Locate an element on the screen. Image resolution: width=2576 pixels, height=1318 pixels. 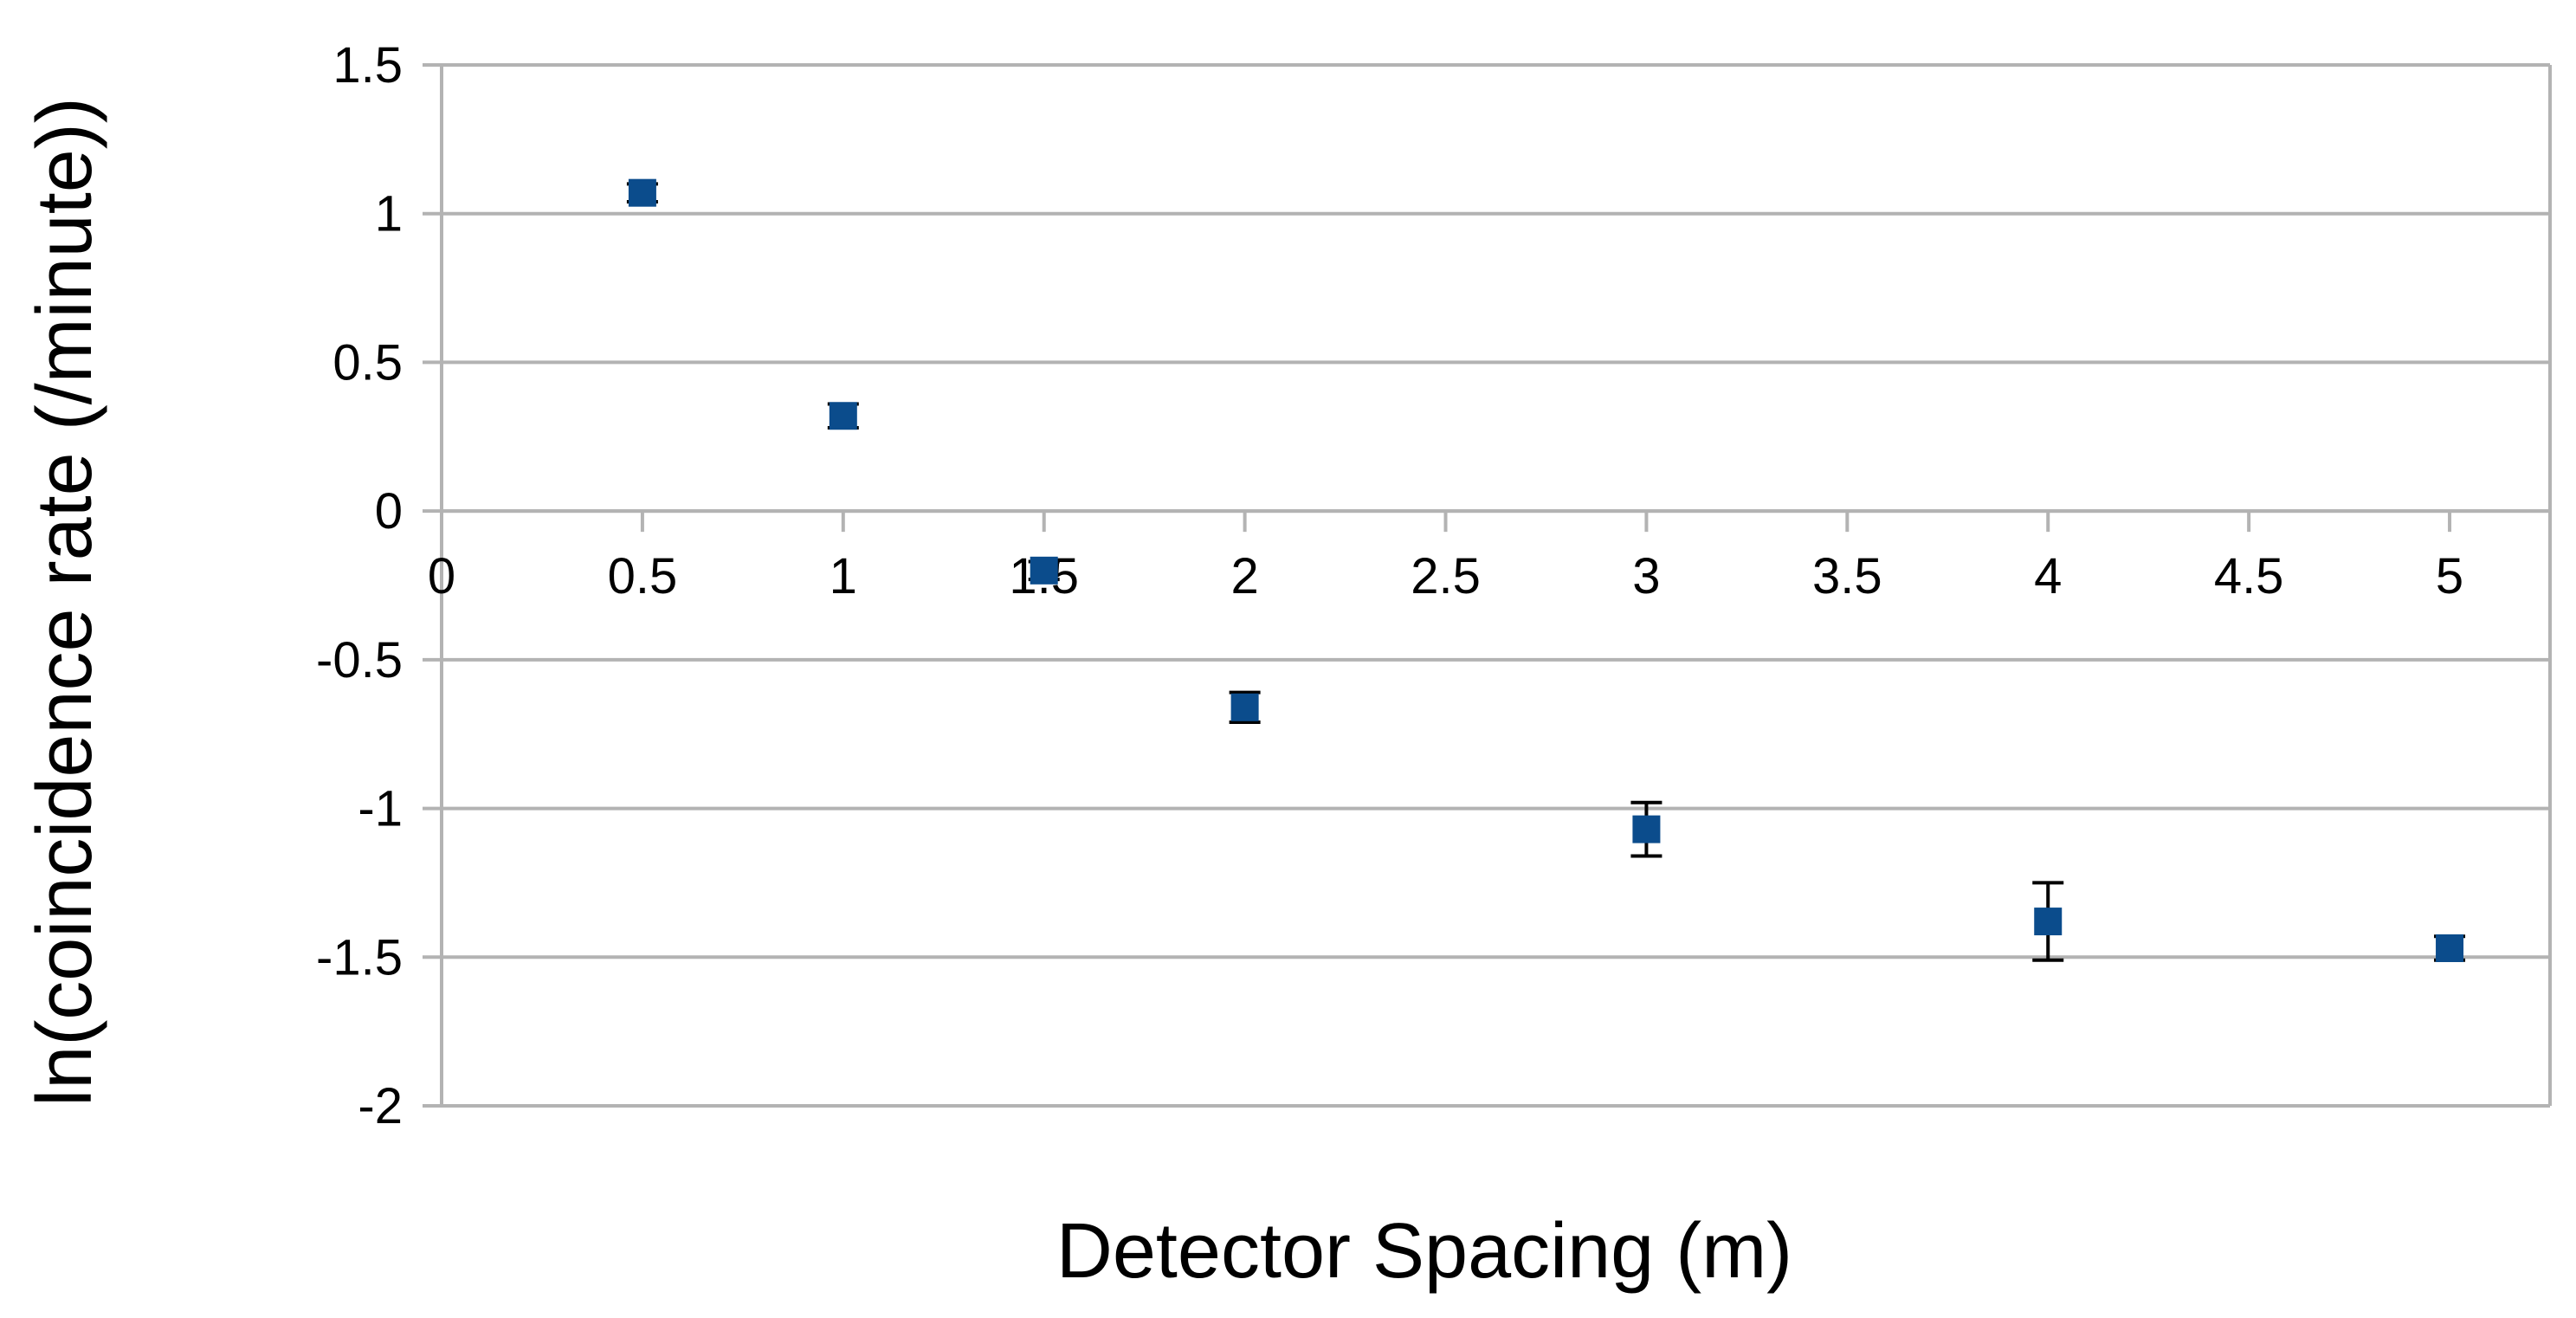
y-tick-label: -0.5 is located at coordinates (359, 660).